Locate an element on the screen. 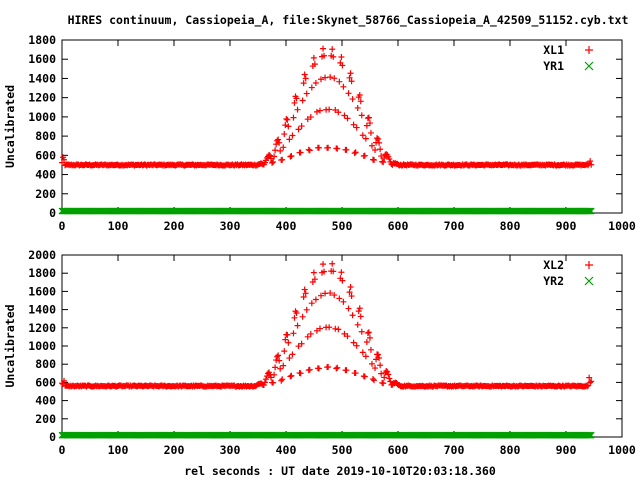 The height and width of the screenshot is (480, 640). y-tick-label: 1200 is located at coordinates (42, 328).